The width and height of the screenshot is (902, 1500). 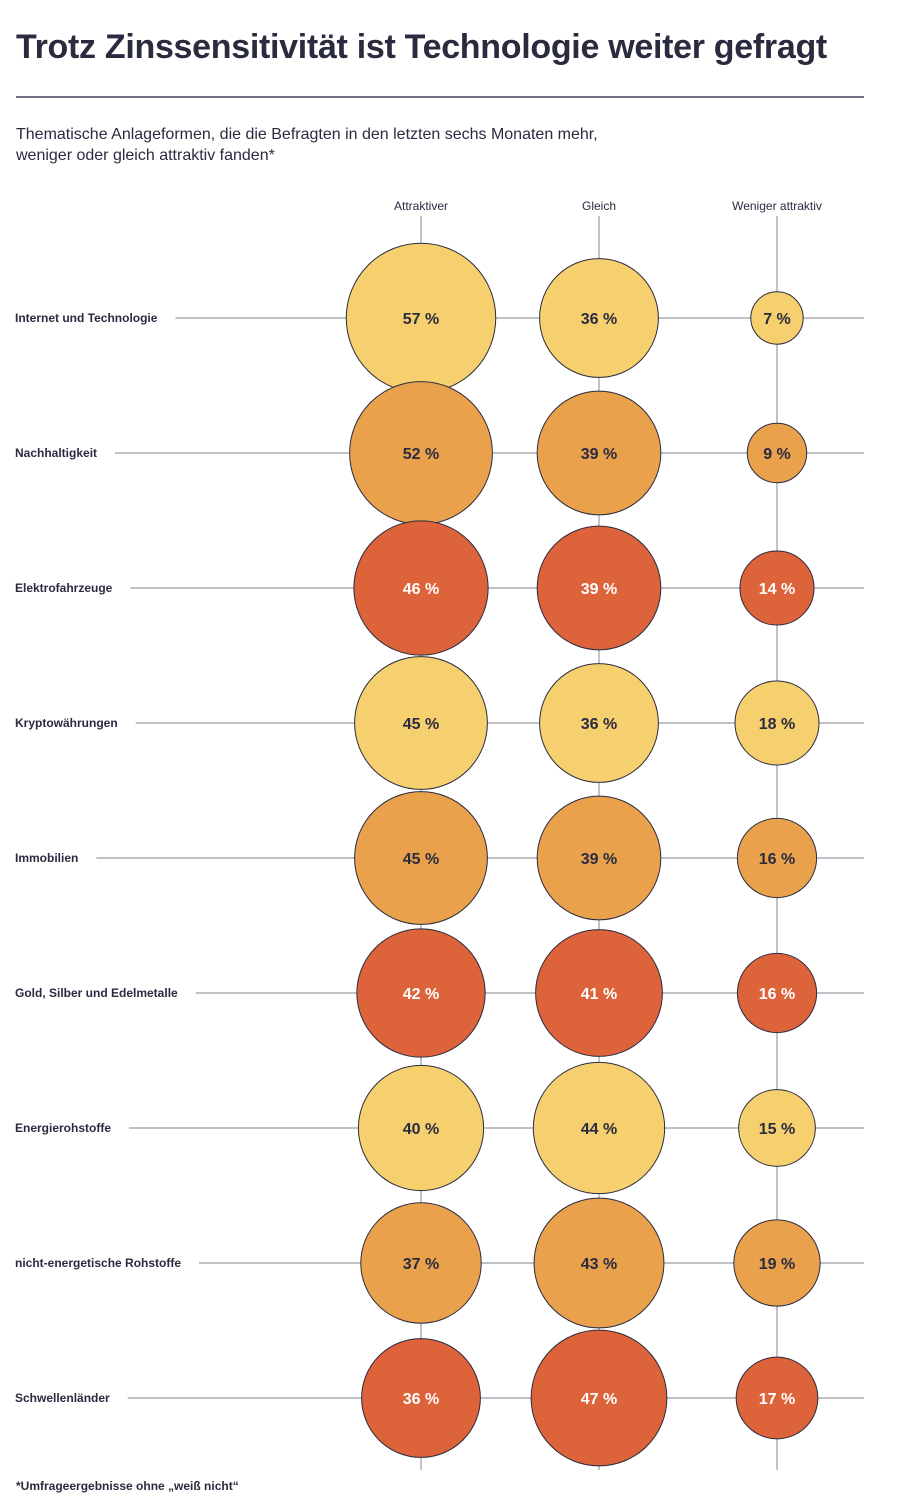 What do you see at coordinates (599, 206) in the screenshot?
I see `column-label-1: Gleich` at bounding box center [599, 206].